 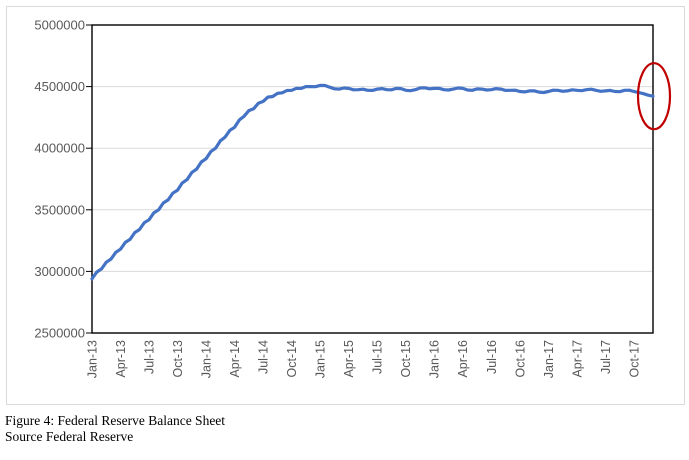 I want to click on y-axis-tick-label: 2500000, so click(x=59, y=333).